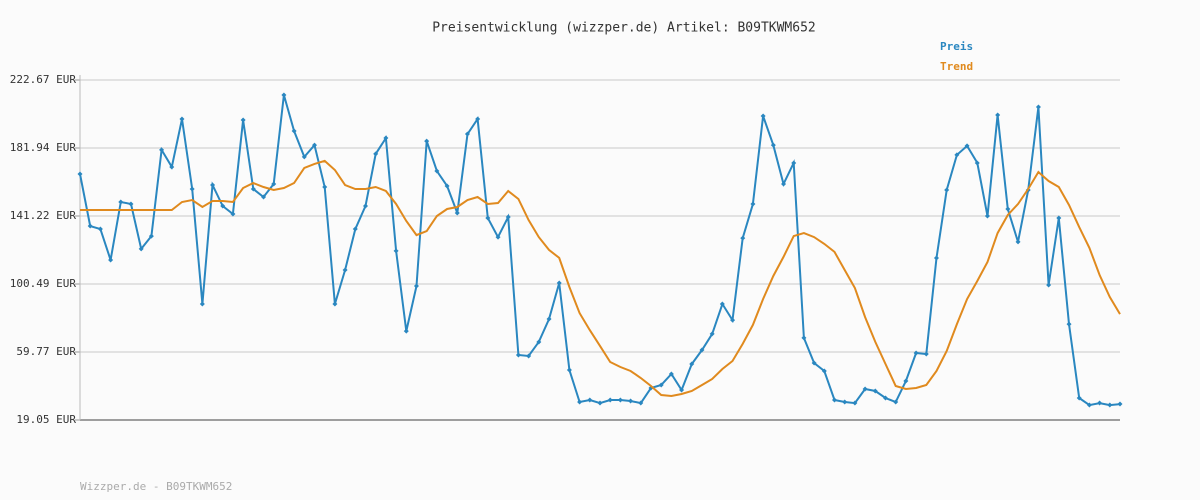  Describe the element at coordinates (46, 419) in the screenshot. I see `y-tick-label: 19.05 EUR` at that location.